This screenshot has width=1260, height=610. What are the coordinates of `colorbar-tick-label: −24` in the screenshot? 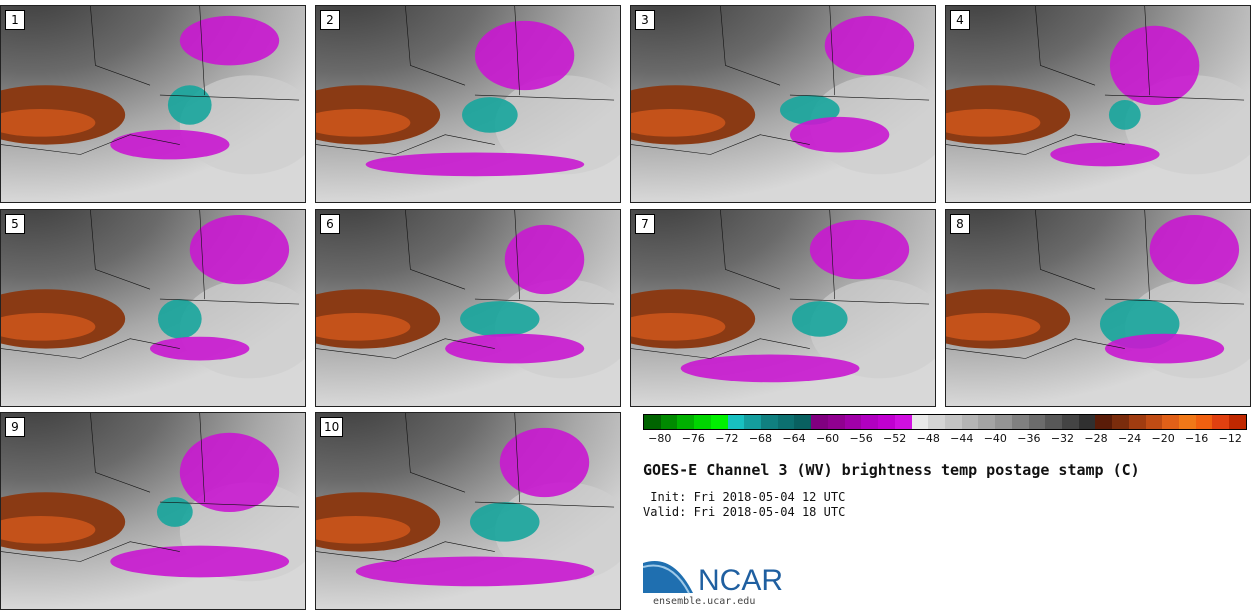 It's located at (1129, 438).